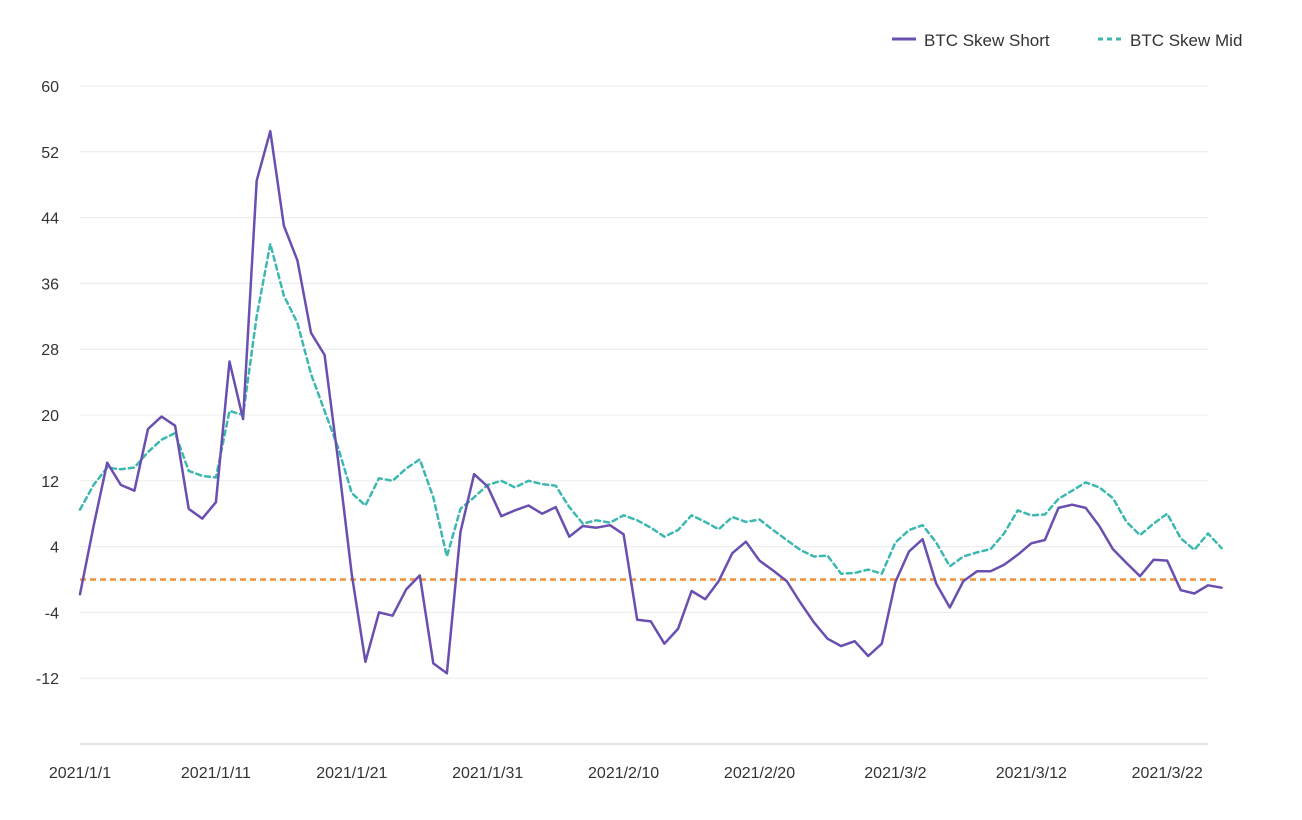 The width and height of the screenshot is (1302, 820). Describe the element at coordinates (50, 153) in the screenshot. I see `y-tick-label: 52` at that location.